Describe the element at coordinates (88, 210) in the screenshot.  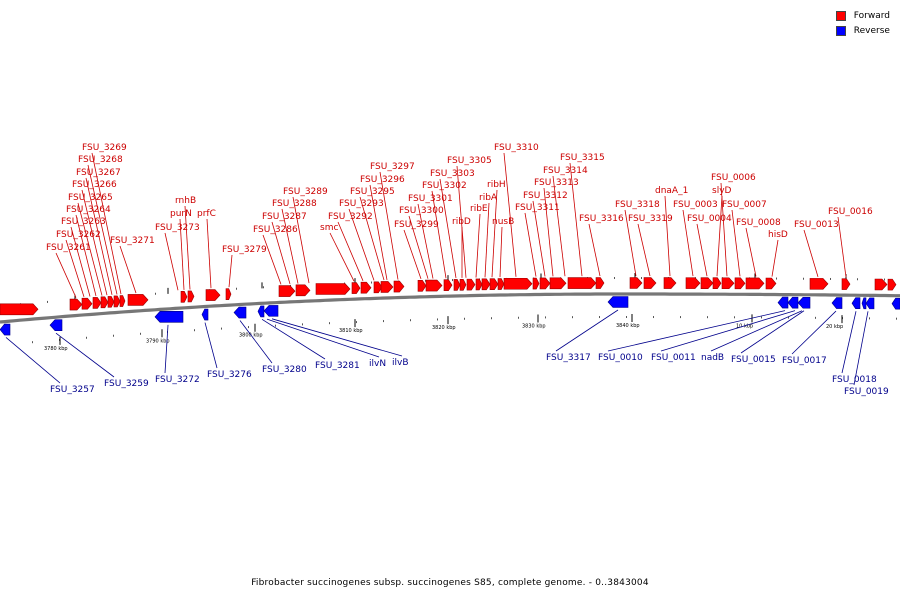
I see `forward-gene-label: FSU_3264` at that location.